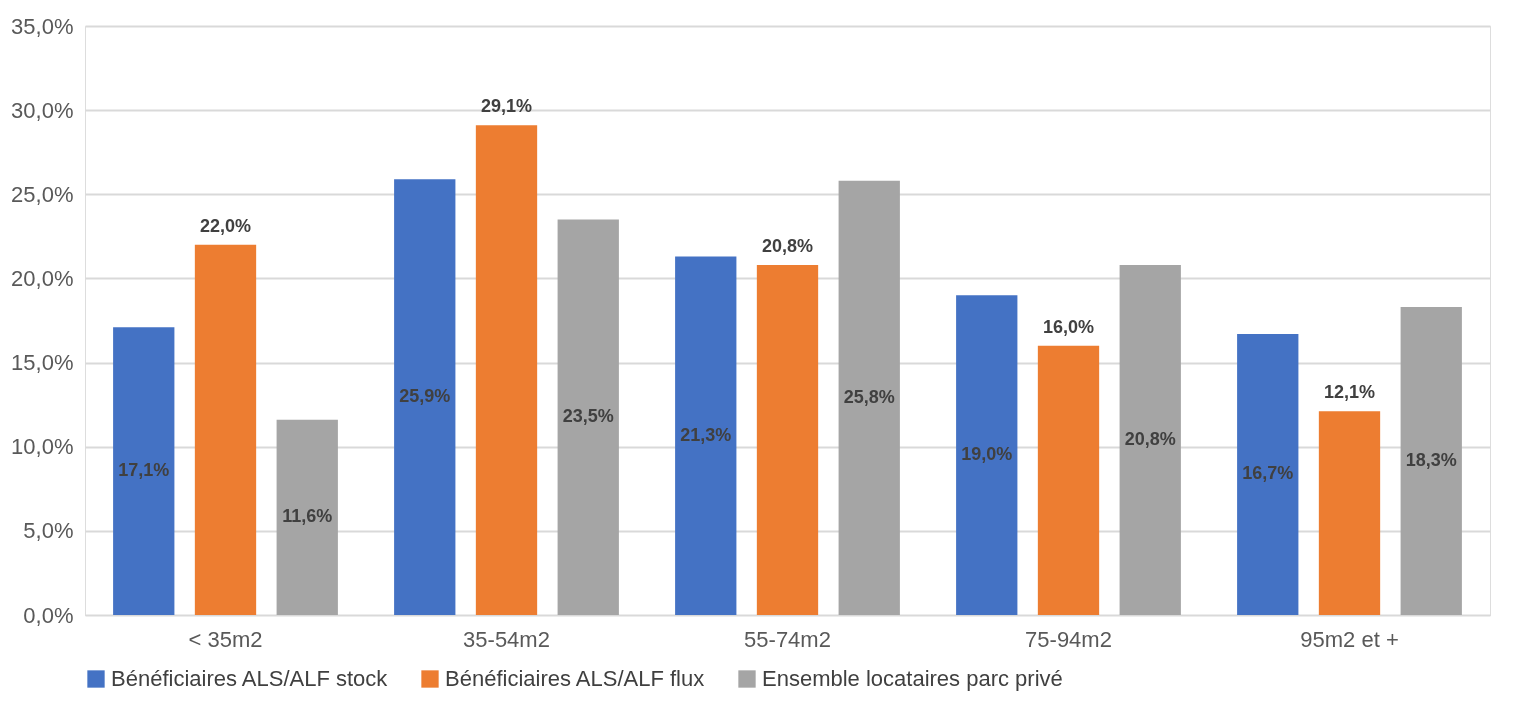 This screenshot has height=718, width=1523. I want to click on x-tick-label: < 35m2, so click(225, 639).